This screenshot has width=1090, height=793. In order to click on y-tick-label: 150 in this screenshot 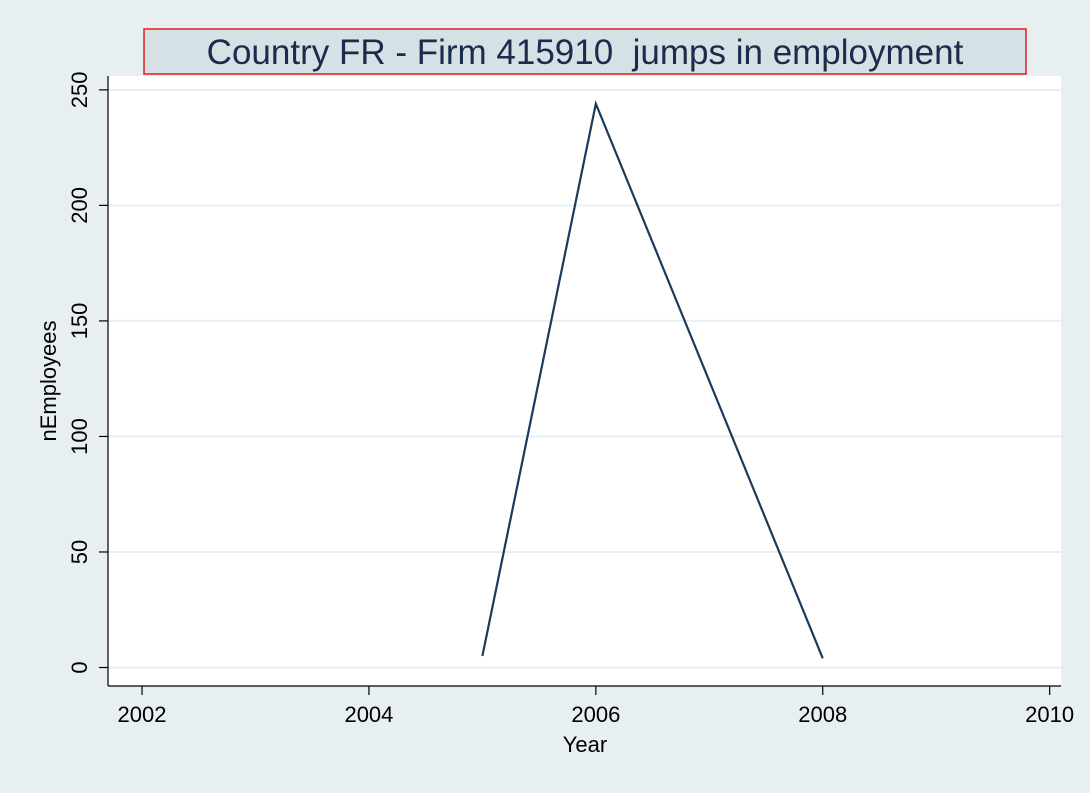, I will do `click(79, 321)`.